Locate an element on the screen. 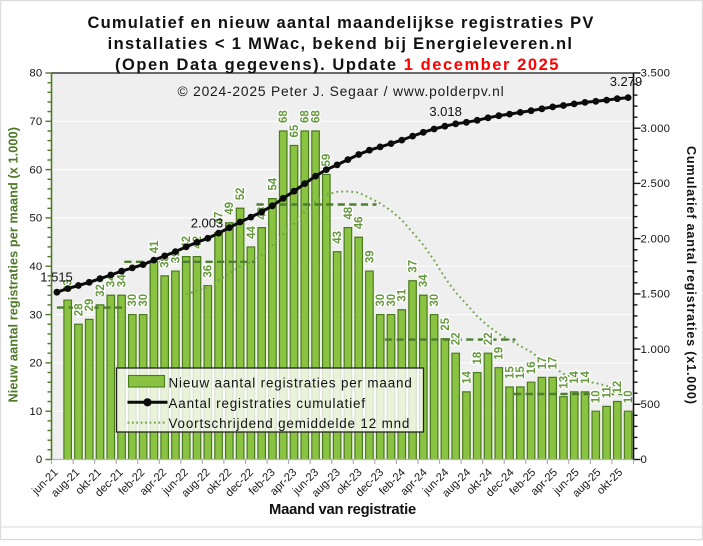  svg-text: 32 is located at coordinates (101, 290).